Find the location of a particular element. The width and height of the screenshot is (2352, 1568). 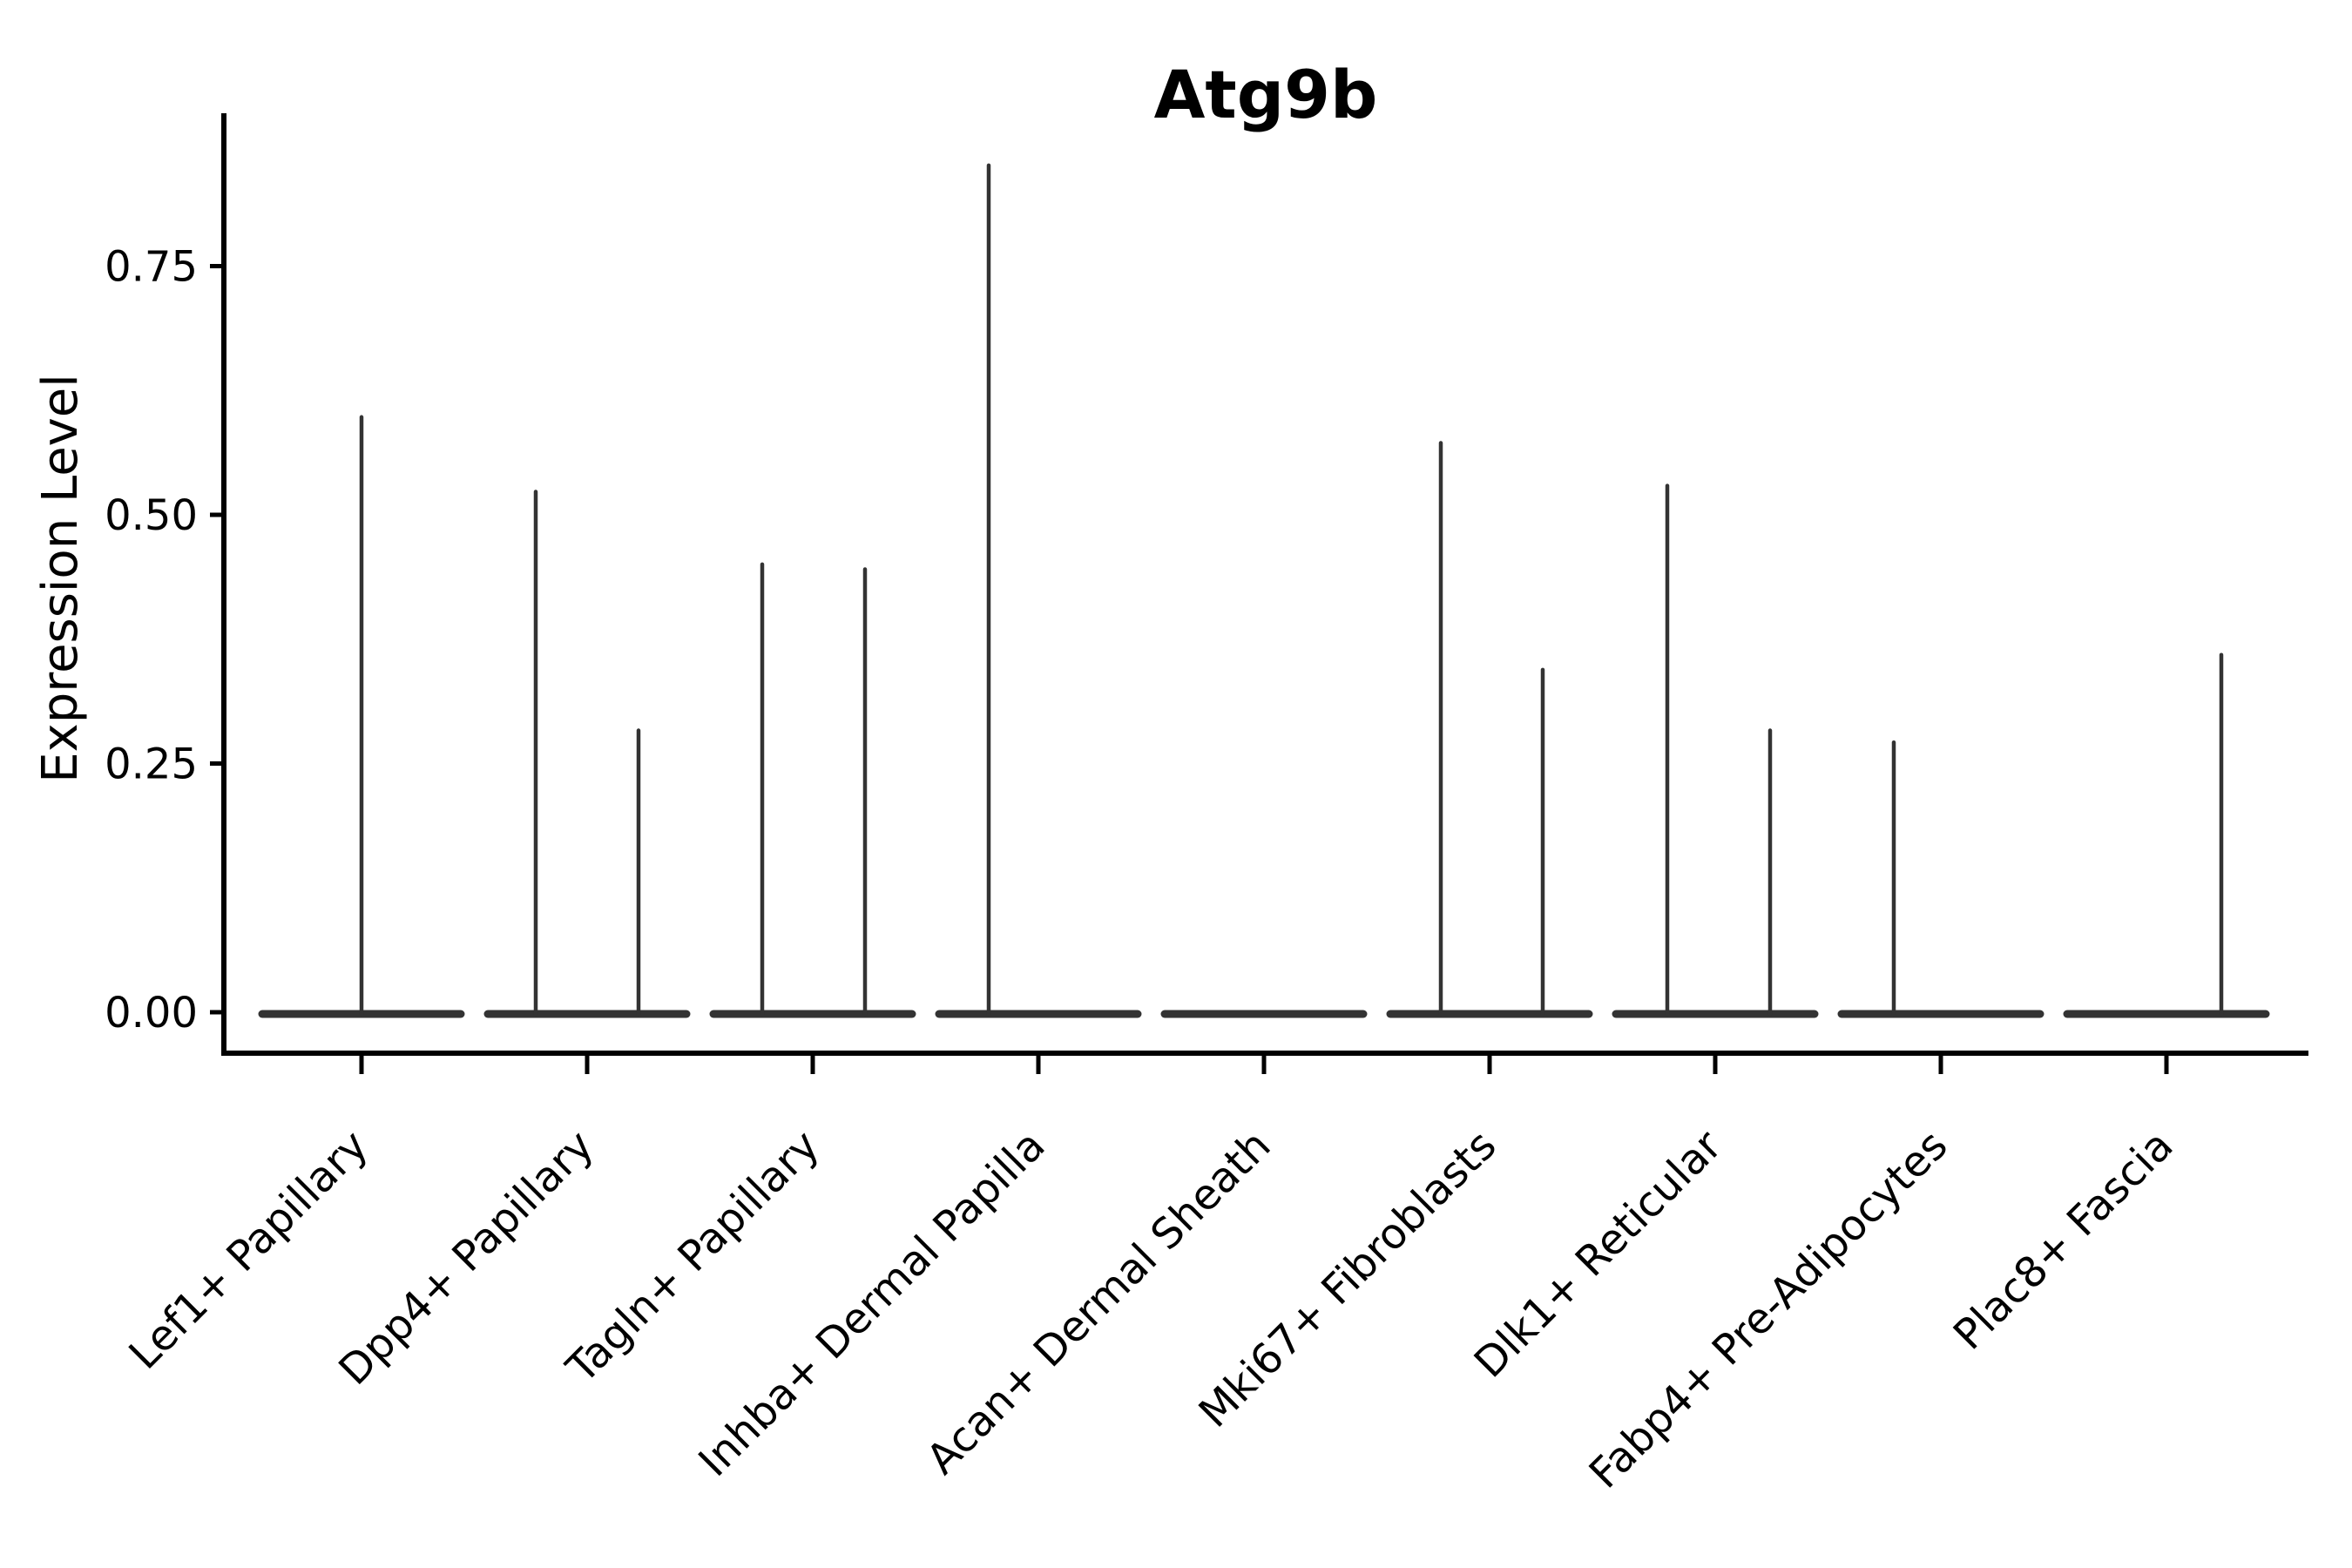

y-axis: 0.00 0.25 0.50 0.75 is located at coordinates (164, 640).